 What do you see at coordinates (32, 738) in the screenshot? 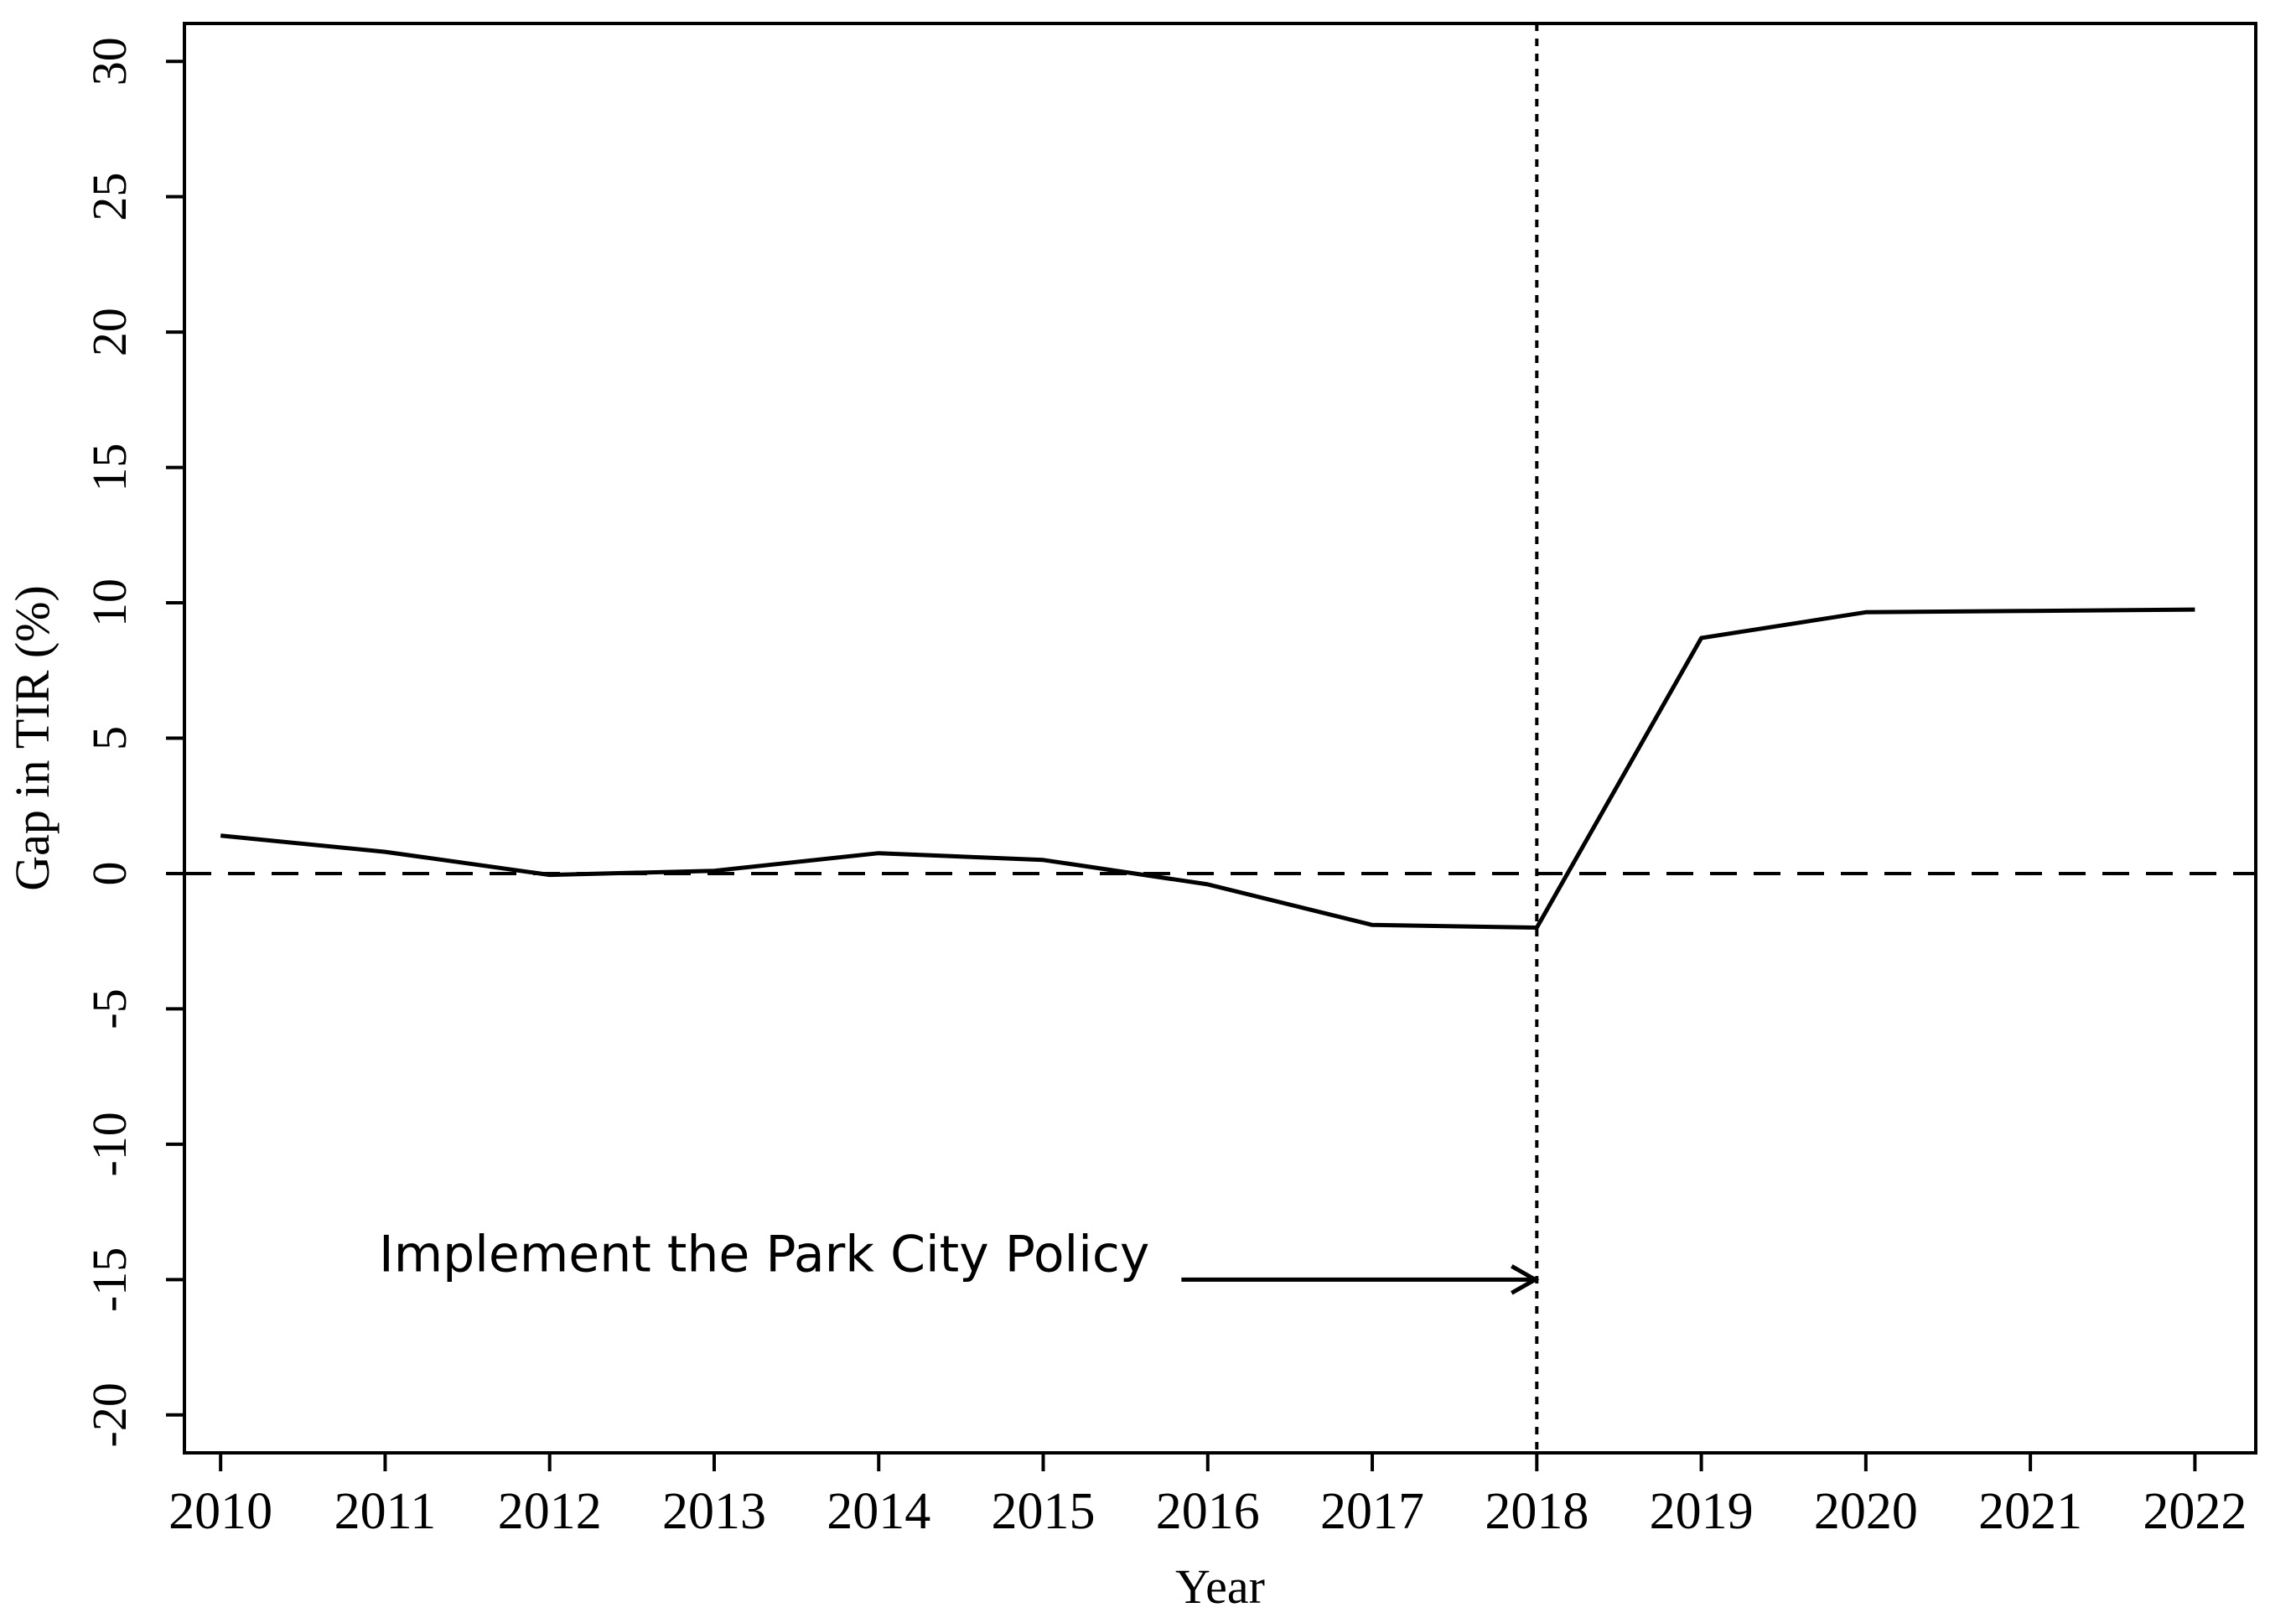
I see `y-axis-label: Gap in TIR (%)` at bounding box center [32, 738].